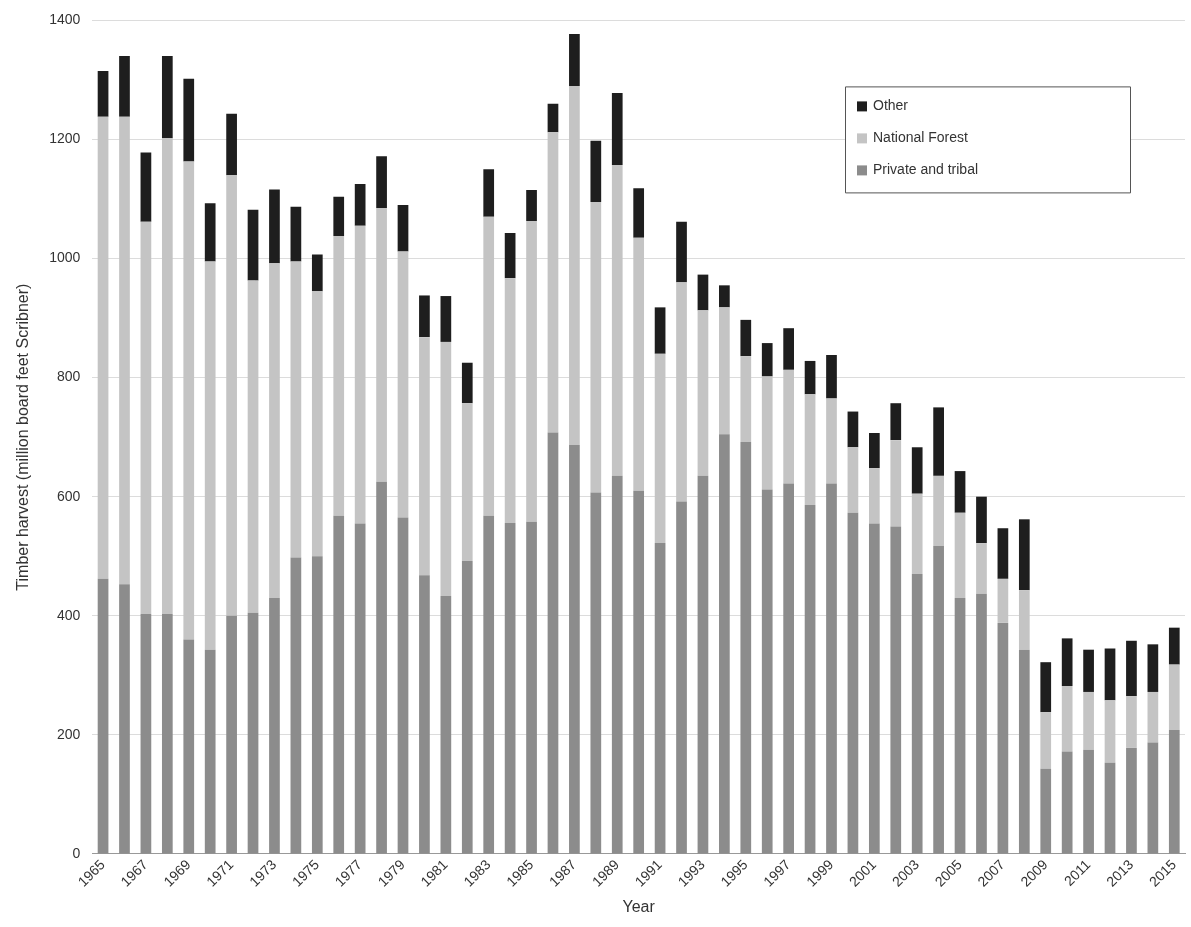 The width and height of the screenshot is (1191, 927). I want to click on y-tick-label: 1200, so click(65, 138).